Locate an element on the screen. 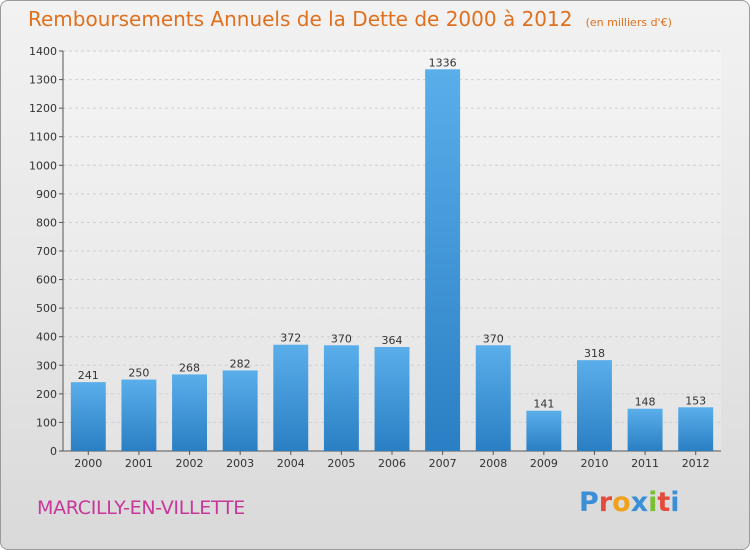 The width and height of the screenshot is (750, 550). x-tick-label: 2006 is located at coordinates (392, 463).